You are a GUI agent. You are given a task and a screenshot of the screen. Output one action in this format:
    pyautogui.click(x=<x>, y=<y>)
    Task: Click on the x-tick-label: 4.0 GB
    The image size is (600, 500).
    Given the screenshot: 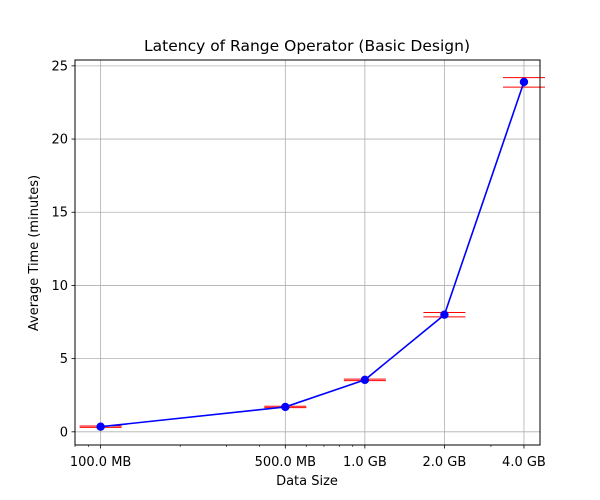 What is the action you would take?
    pyautogui.click(x=524, y=462)
    